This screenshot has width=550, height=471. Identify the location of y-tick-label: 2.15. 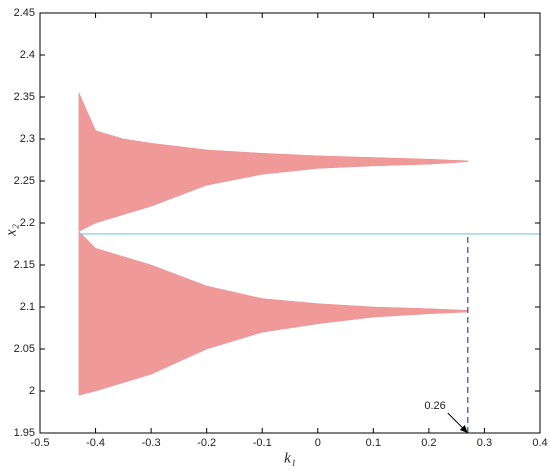
(24, 265).